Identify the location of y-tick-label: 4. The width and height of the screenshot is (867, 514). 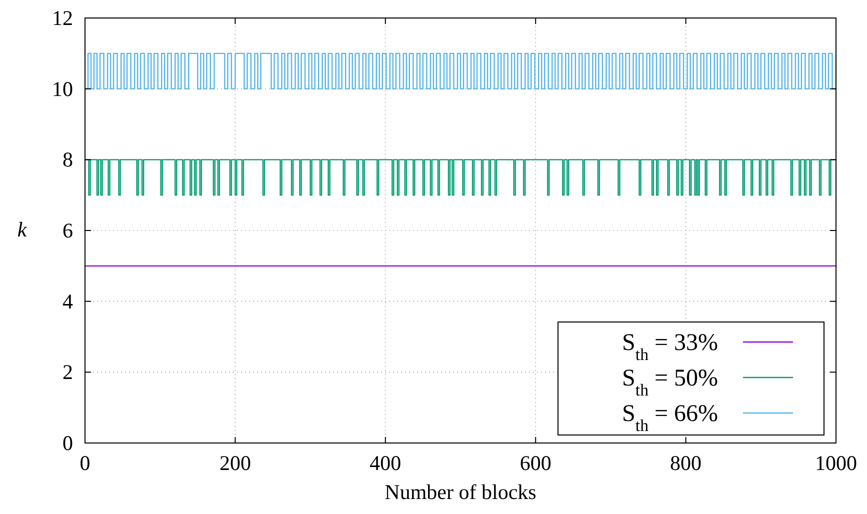
(68, 301).